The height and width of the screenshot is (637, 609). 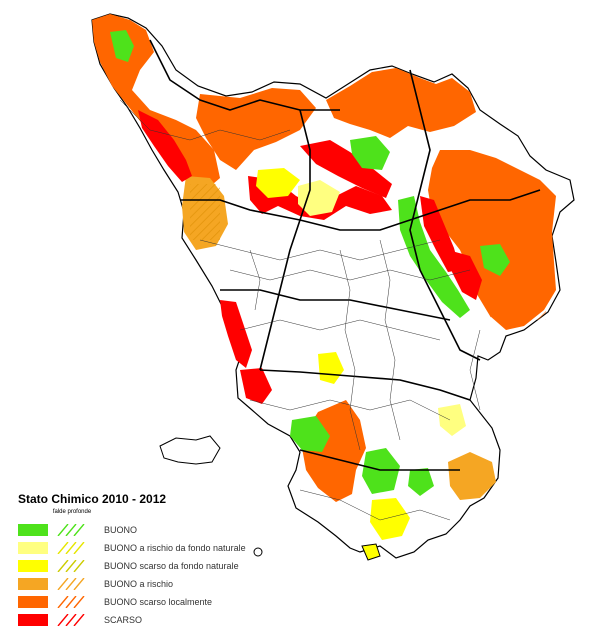 What do you see at coordinates (139, 584) in the screenshot?
I see `legend-label: BUONO a rischio` at bounding box center [139, 584].